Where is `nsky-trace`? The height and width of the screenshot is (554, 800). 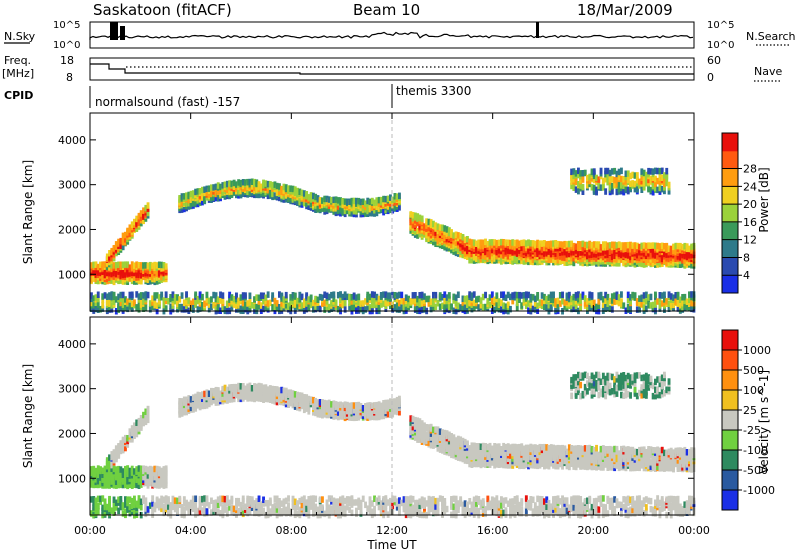 nsky-trace is located at coordinates (391, 35).